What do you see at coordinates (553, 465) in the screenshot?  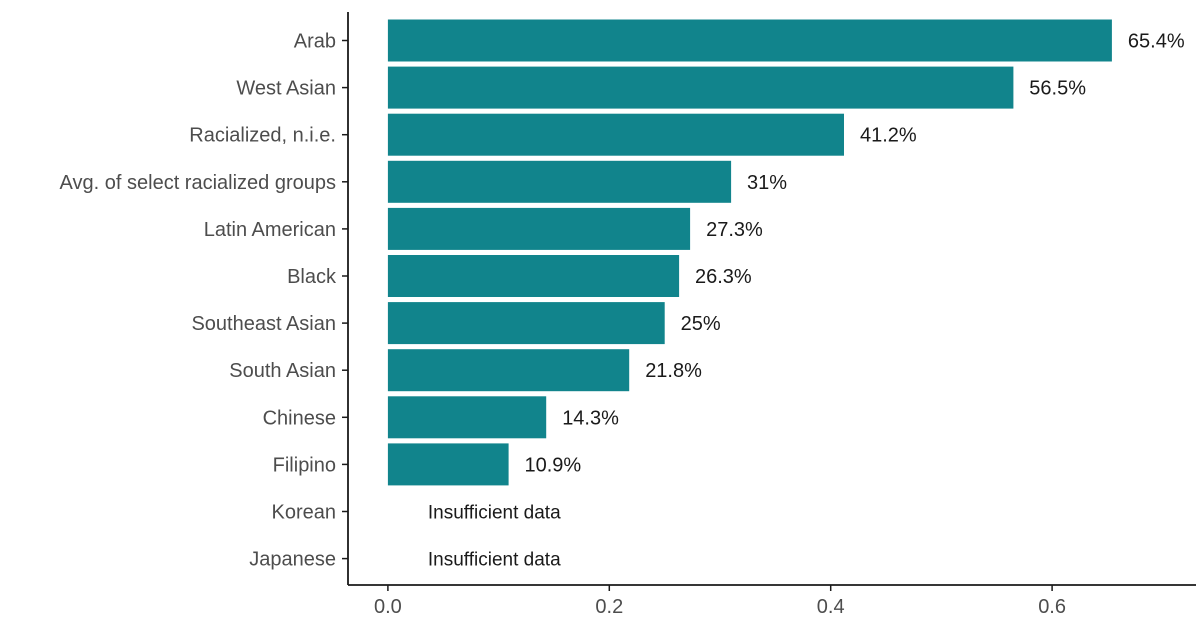 I see `value-label-filipino: 10.9%` at bounding box center [553, 465].